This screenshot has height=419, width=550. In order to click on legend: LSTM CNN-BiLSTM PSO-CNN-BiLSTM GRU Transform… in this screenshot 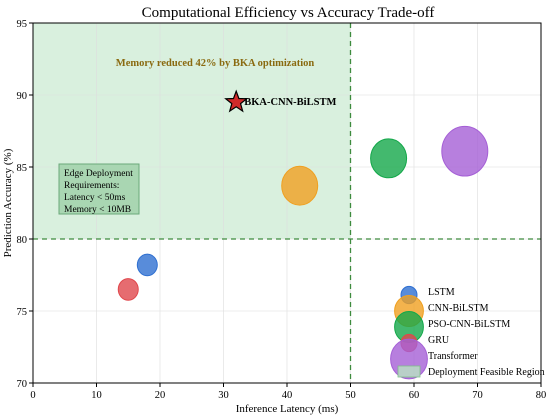, I will do `click(467, 332)`.